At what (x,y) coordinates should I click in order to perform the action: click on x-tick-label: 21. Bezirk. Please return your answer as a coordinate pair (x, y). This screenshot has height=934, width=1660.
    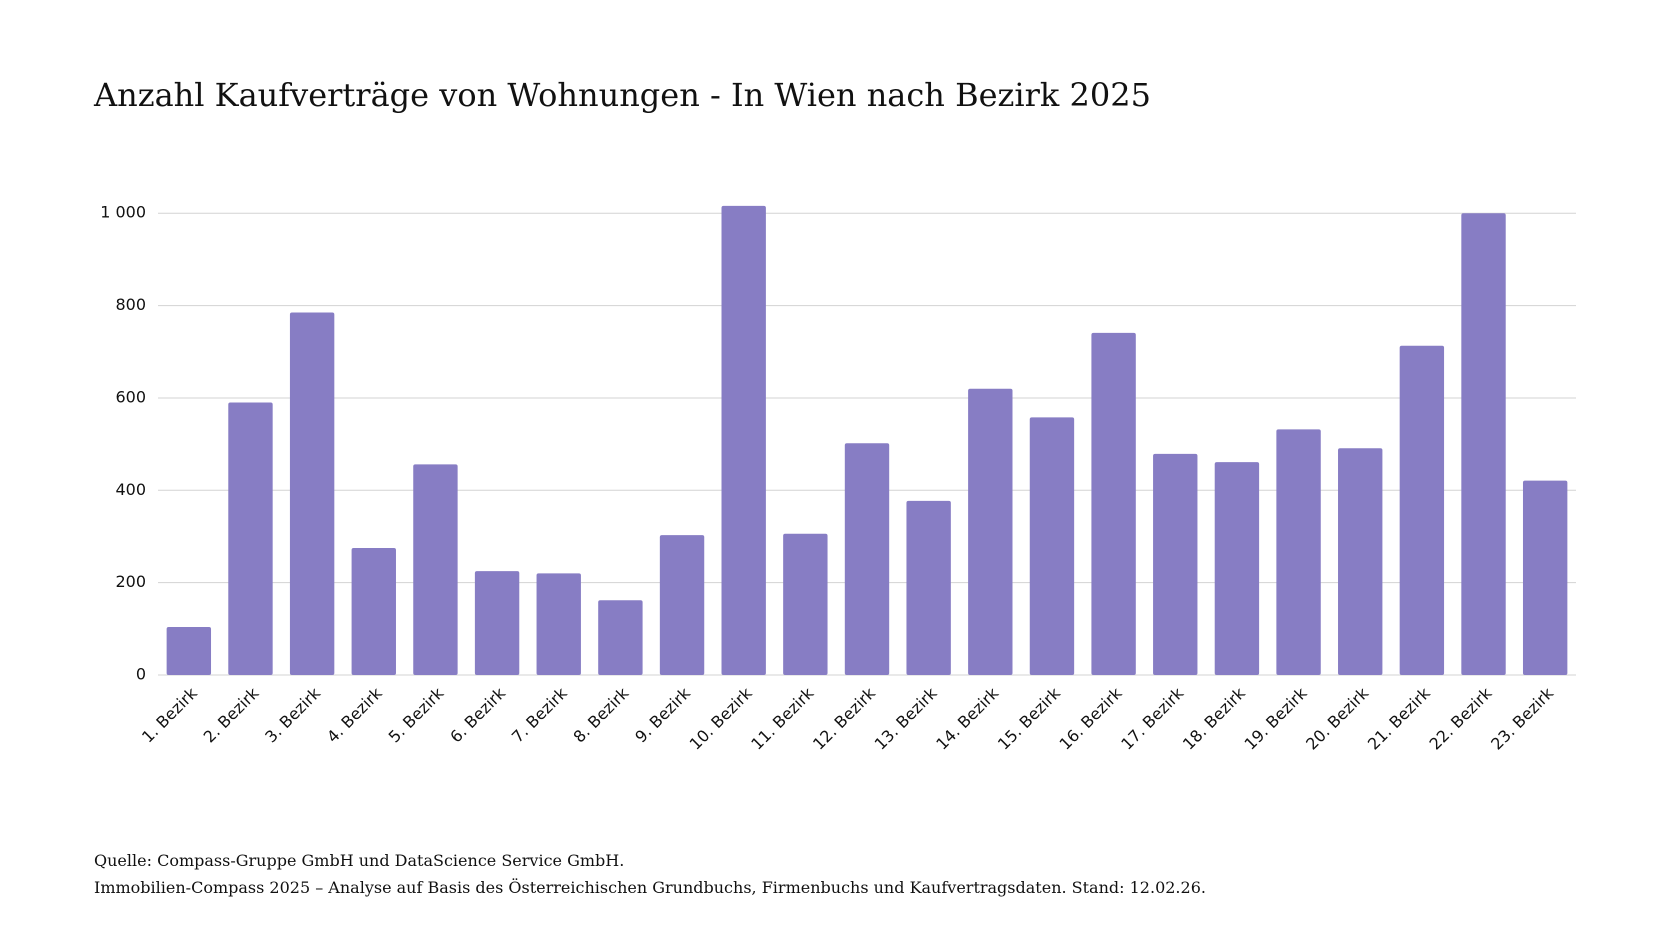
    Looking at the image, I should click on (1399, 718).